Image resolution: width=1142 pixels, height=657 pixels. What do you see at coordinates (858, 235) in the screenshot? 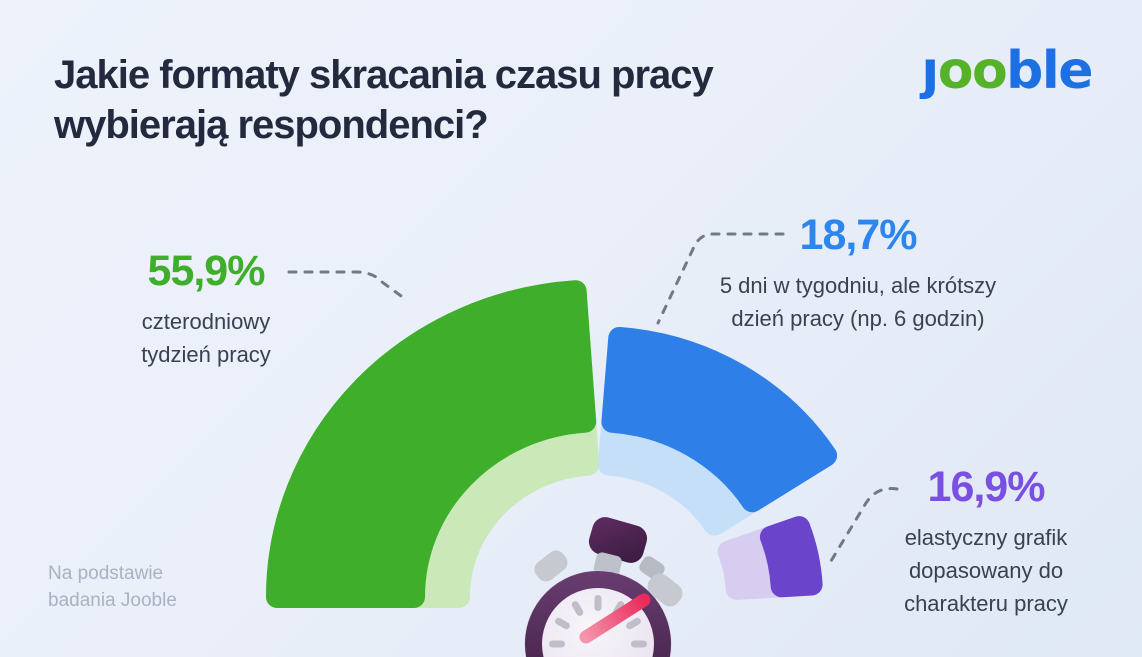
I see `percent-value-blue: 18,7%` at bounding box center [858, 235].